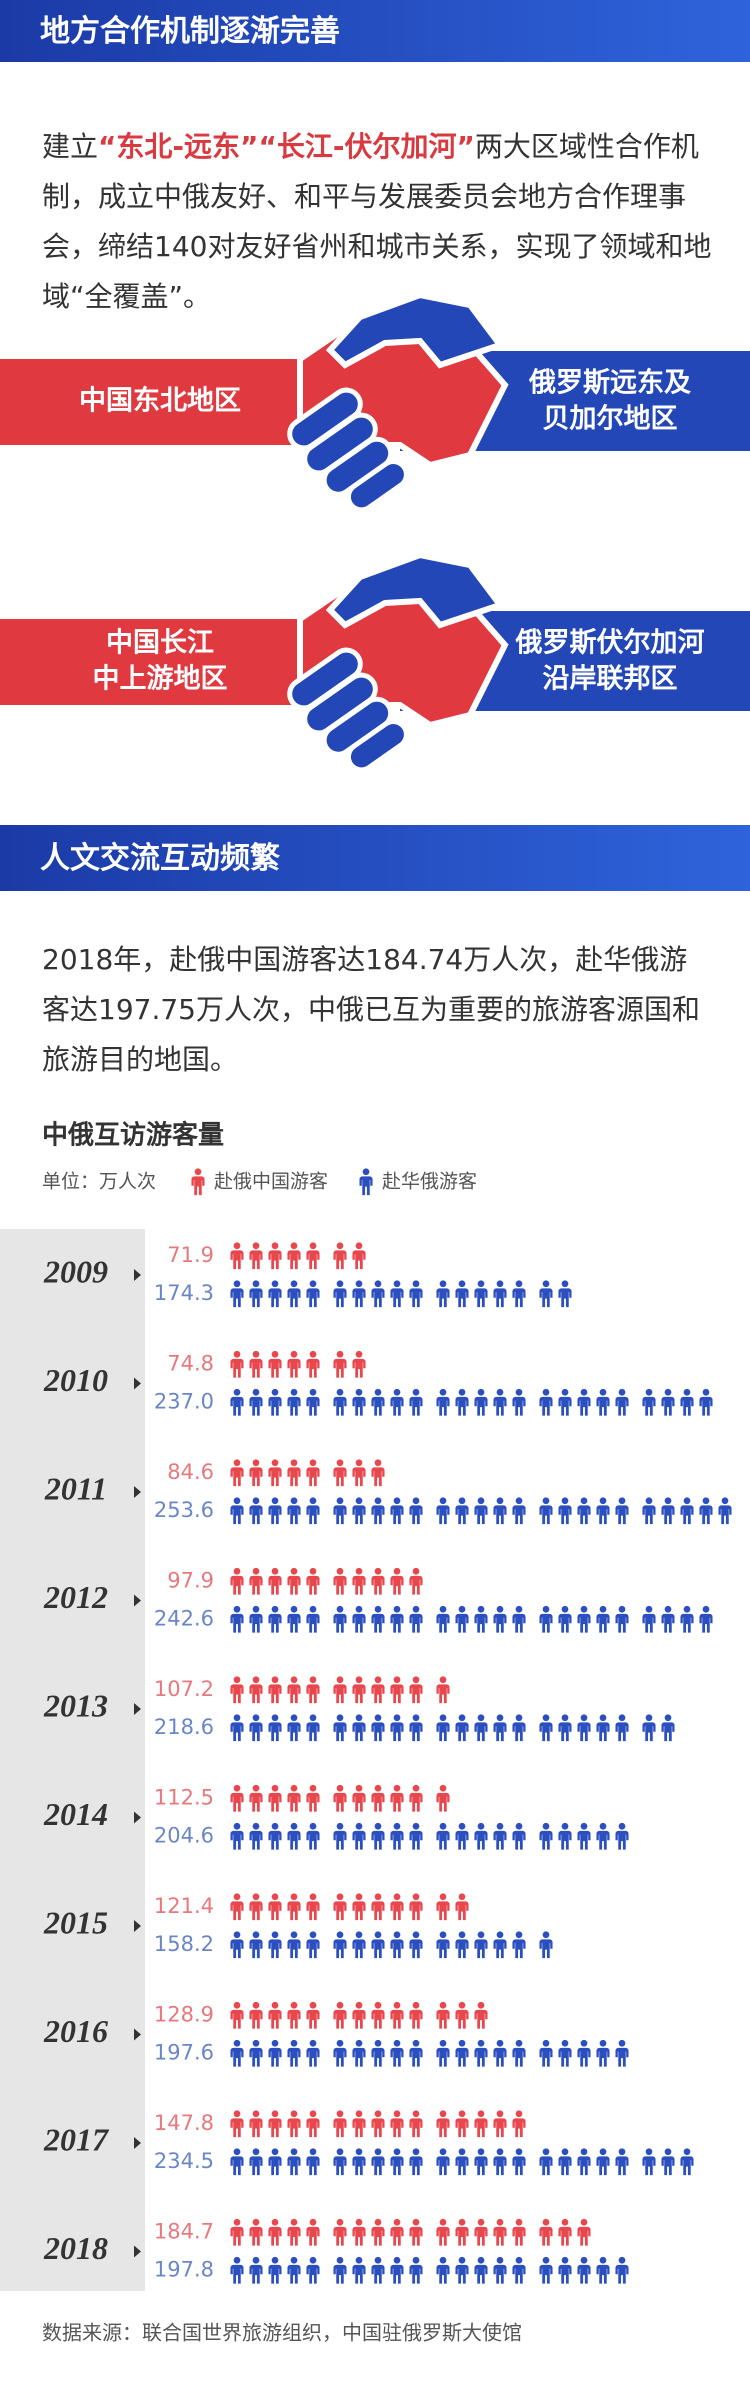 This screenshot has width=750, height=2395. Describe the element at coordinates (184, 1402) in the screenshot. I see `value-label: 237.0` at that location.